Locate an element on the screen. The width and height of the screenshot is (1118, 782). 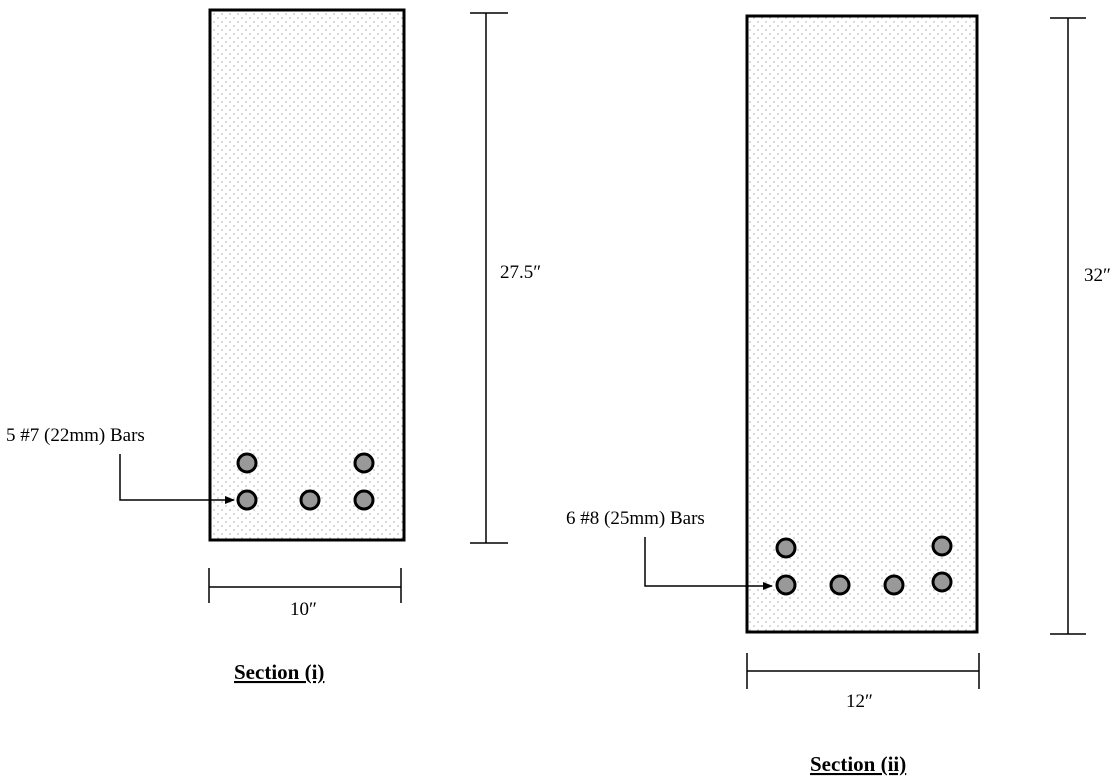
section-i-bars is located at coordinates (305, 481).